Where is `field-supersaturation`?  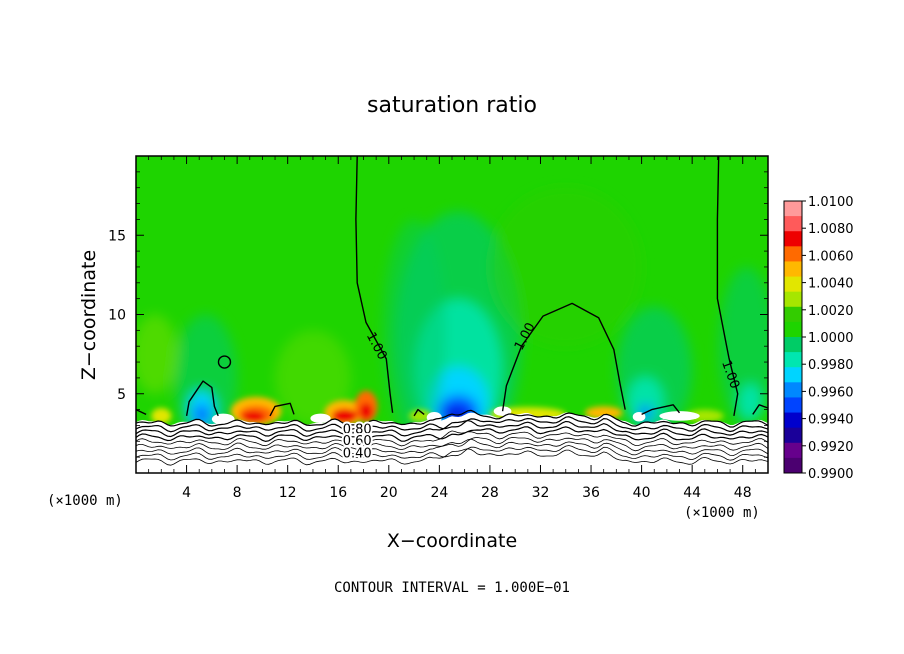
field-supersaturation is located at coordinates (437, 408).